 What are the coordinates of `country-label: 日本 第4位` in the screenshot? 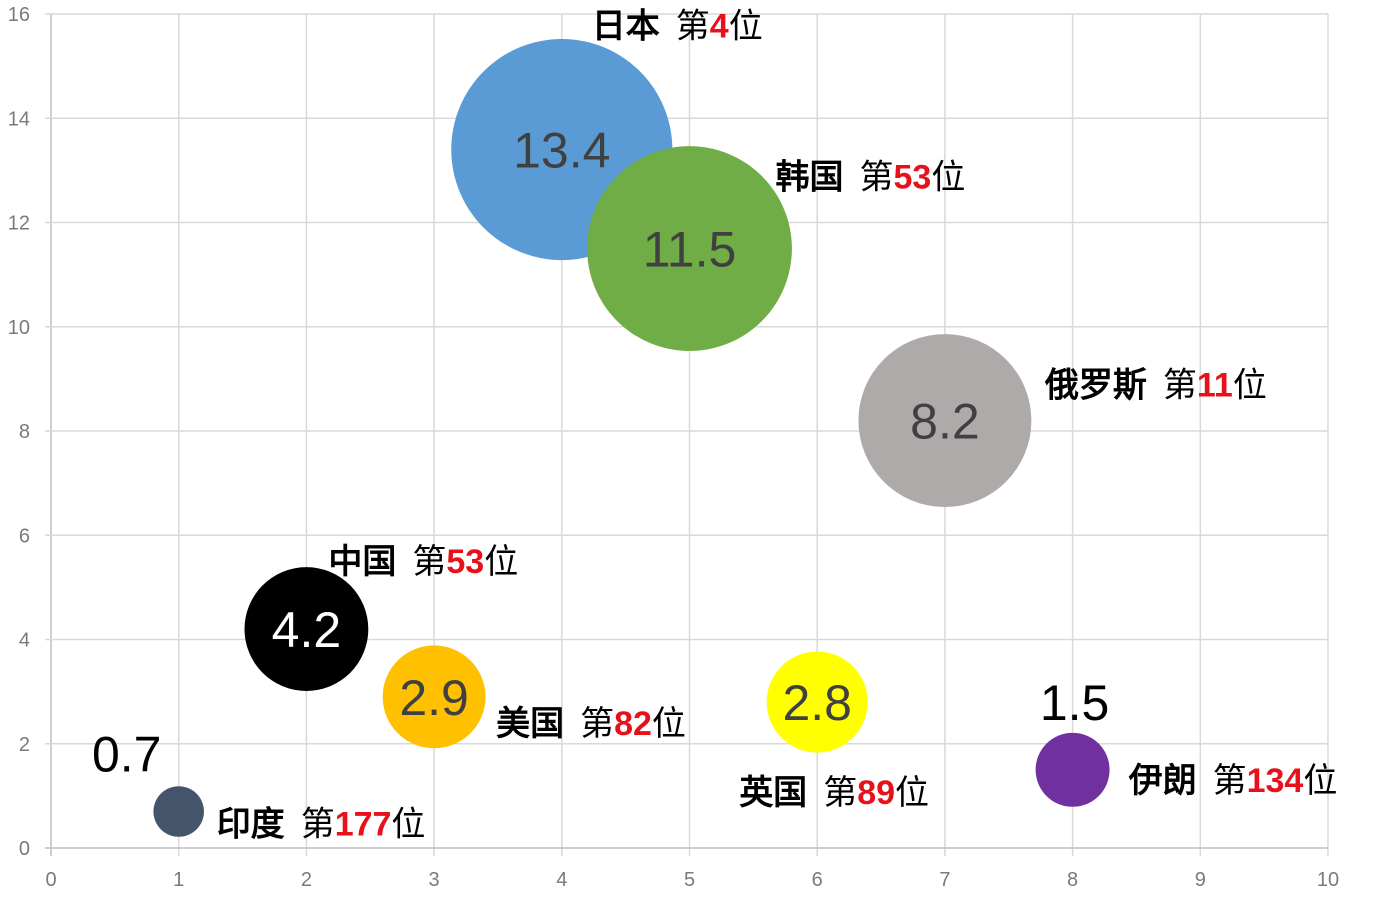 It's located at (677, 27).